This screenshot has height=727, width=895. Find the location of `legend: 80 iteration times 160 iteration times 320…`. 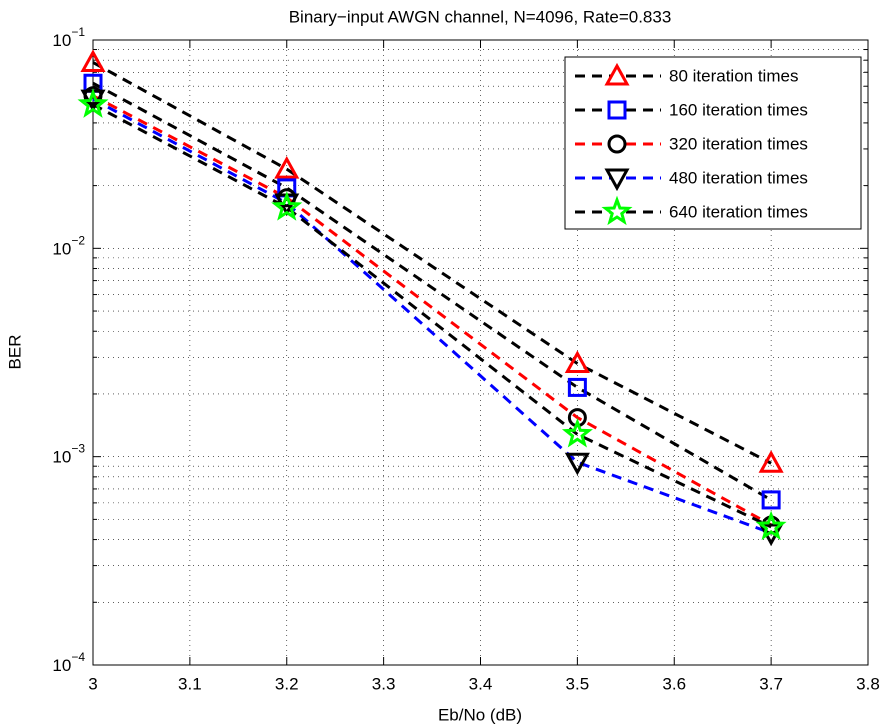

legend: 80 iteration times 160 iteration times 320… is located at coordinates (713, 143).